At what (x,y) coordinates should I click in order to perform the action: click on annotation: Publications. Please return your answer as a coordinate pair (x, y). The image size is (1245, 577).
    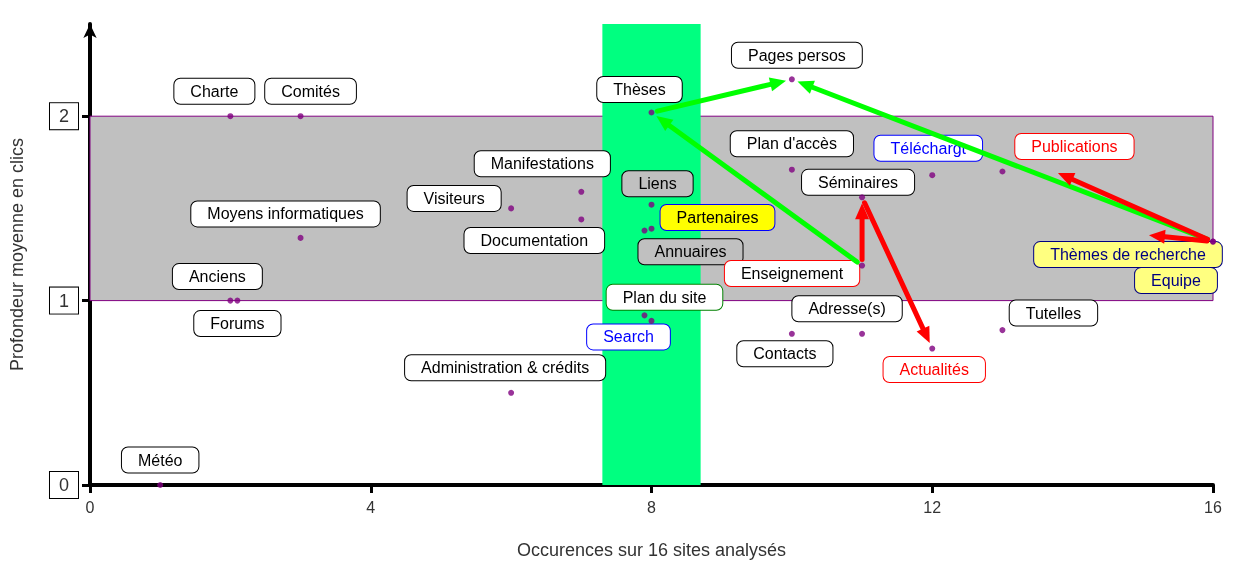
    Looking at the image, I should click on (1074, 147).